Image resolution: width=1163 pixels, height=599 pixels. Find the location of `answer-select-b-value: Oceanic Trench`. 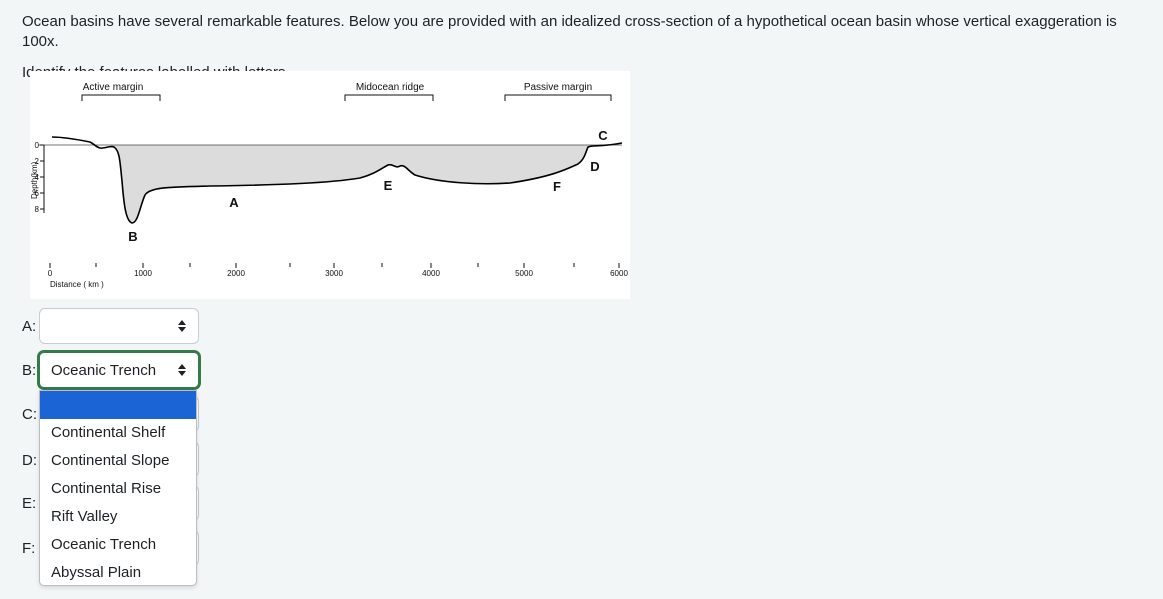

answer-select-b-value: Oceanic Trench is located at coordinates (104, 370).